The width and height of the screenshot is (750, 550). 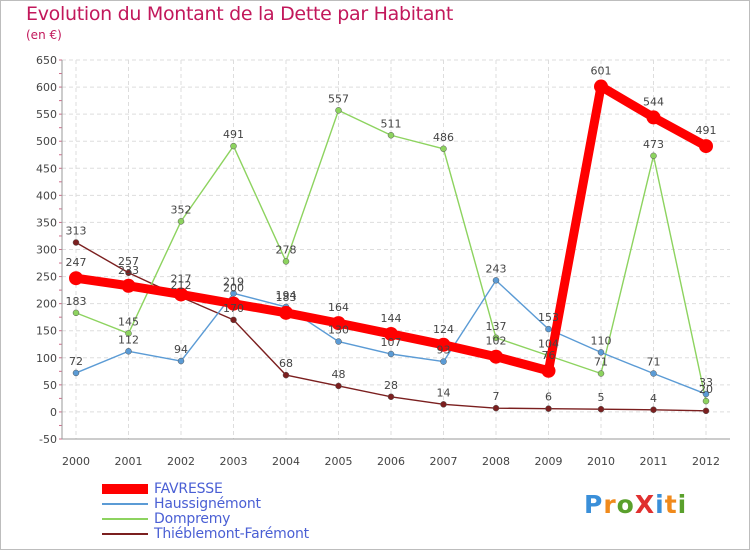 I want to click on y-tick-label: -50, so click(x=48, y=439).